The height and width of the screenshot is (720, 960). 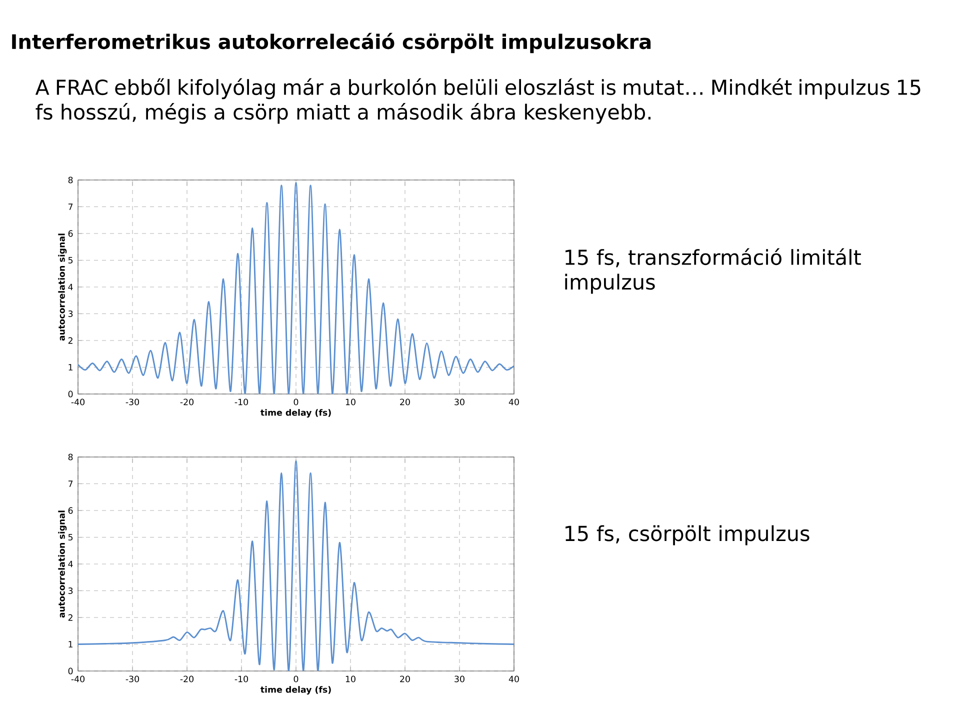 What do you see at coordinates (477, 101) in the screenshot?
I see `chart-subtitle: A FRAC ebből kifolyólag már a burkolón belüli eloszlást is mutat… Mindkét impulzus 15 fs hosszú, mégis a csörp miatt a második ábra keskenyebb.` at bounding box center [477, 101].